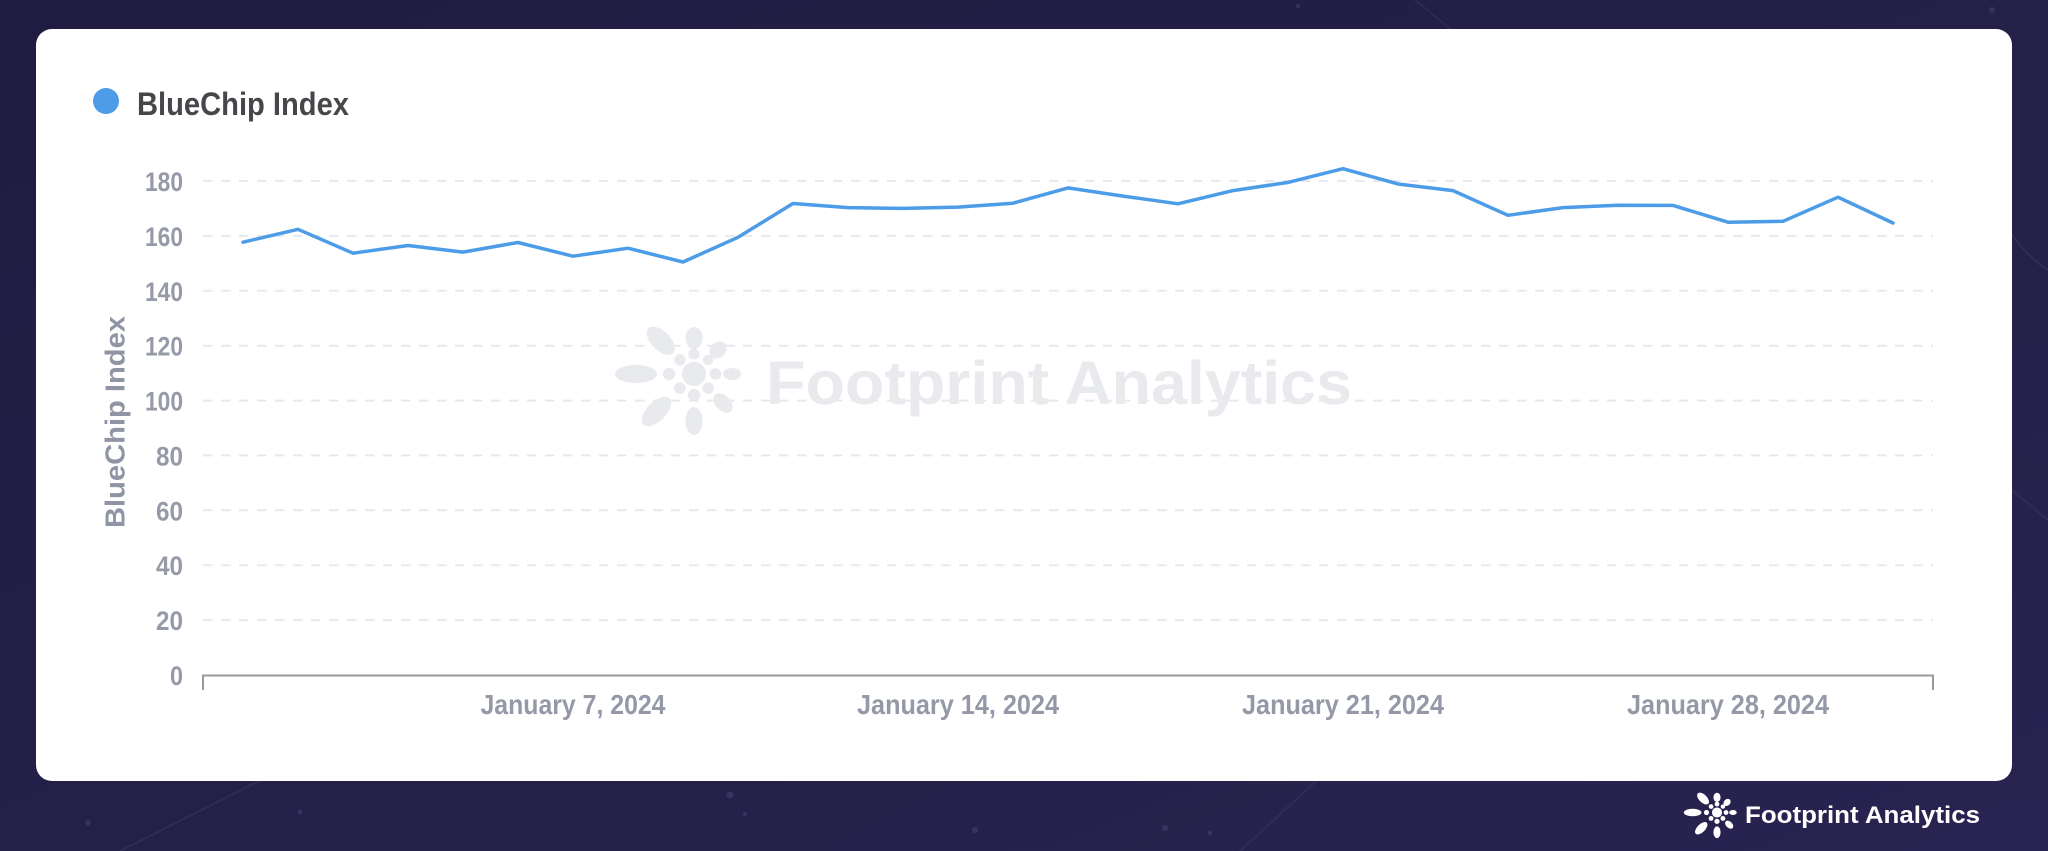 This screenshot has height=851, width=2048. Describe the element at coordinates (1728, 704) in the screenshot. I see `svg-text: January 28, 2024` at that location.